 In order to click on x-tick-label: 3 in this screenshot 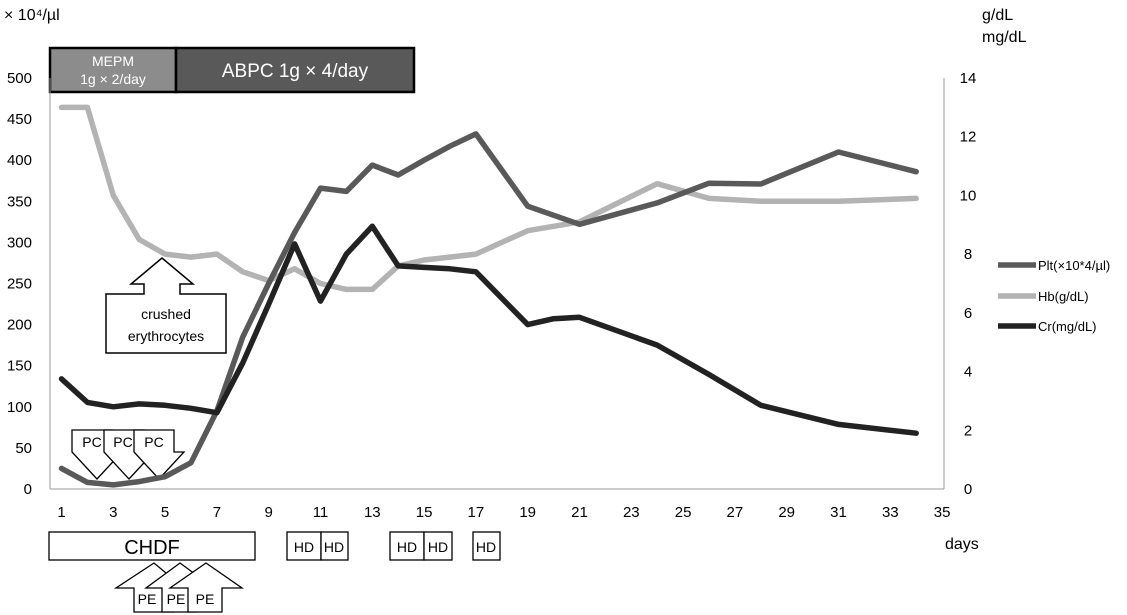, I will do `click(113, 512)`.